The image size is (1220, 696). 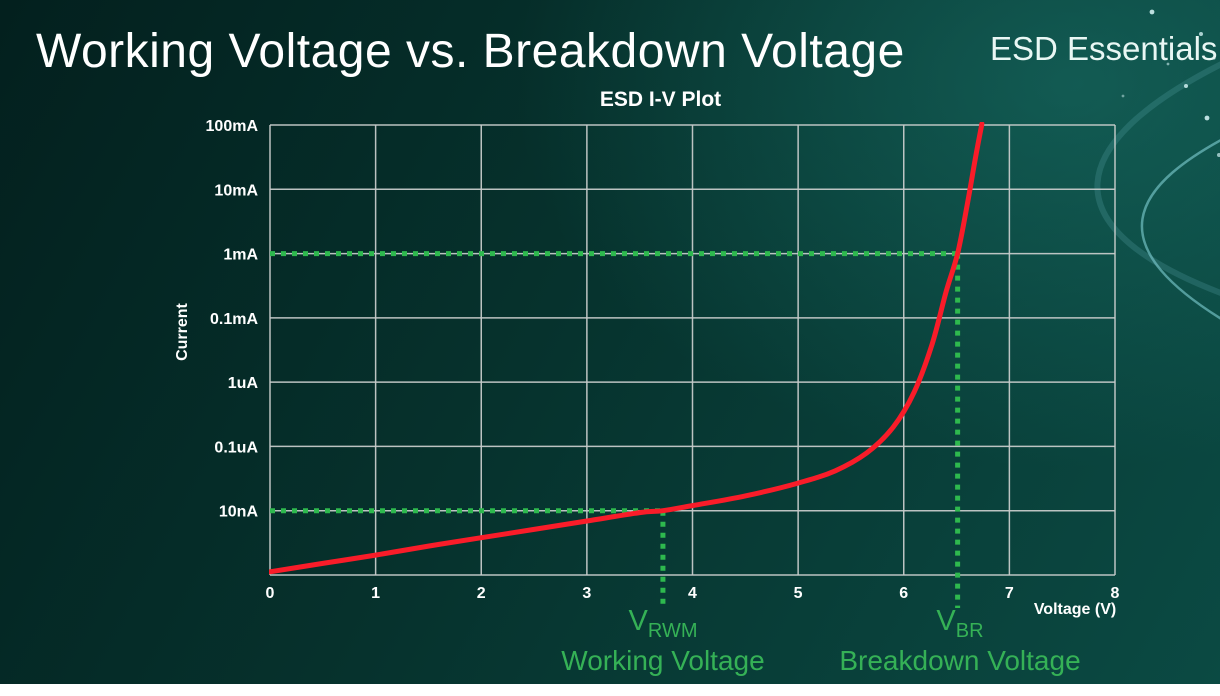 What do you see at coordinates (236, 190) in the screenshot?
I see `svg-text: 10mA` at bounding box center [236, 190].